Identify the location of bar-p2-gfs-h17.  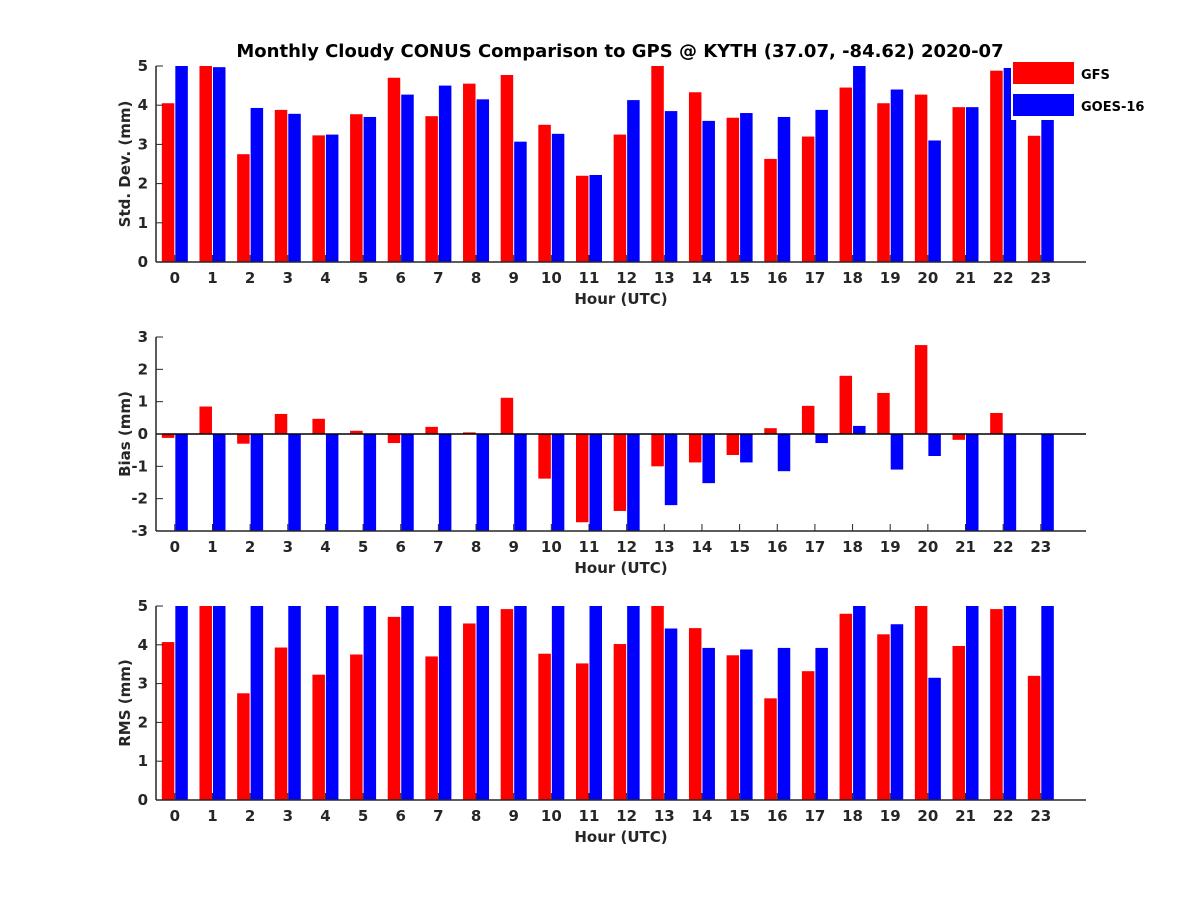
(808, 419).